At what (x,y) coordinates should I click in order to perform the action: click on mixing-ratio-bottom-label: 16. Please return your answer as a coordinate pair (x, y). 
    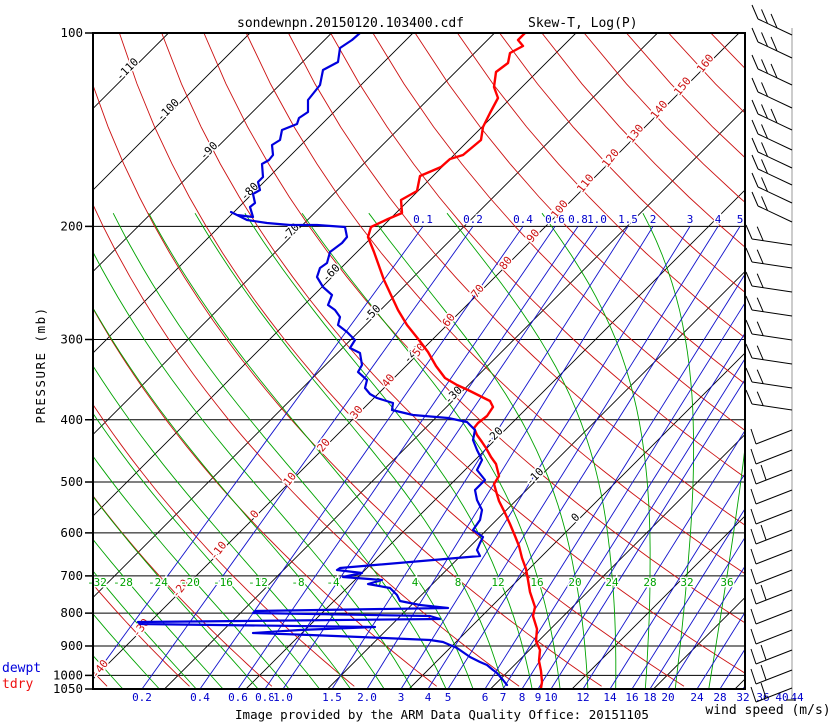
    Looking at the image, I should click on (631, 697).